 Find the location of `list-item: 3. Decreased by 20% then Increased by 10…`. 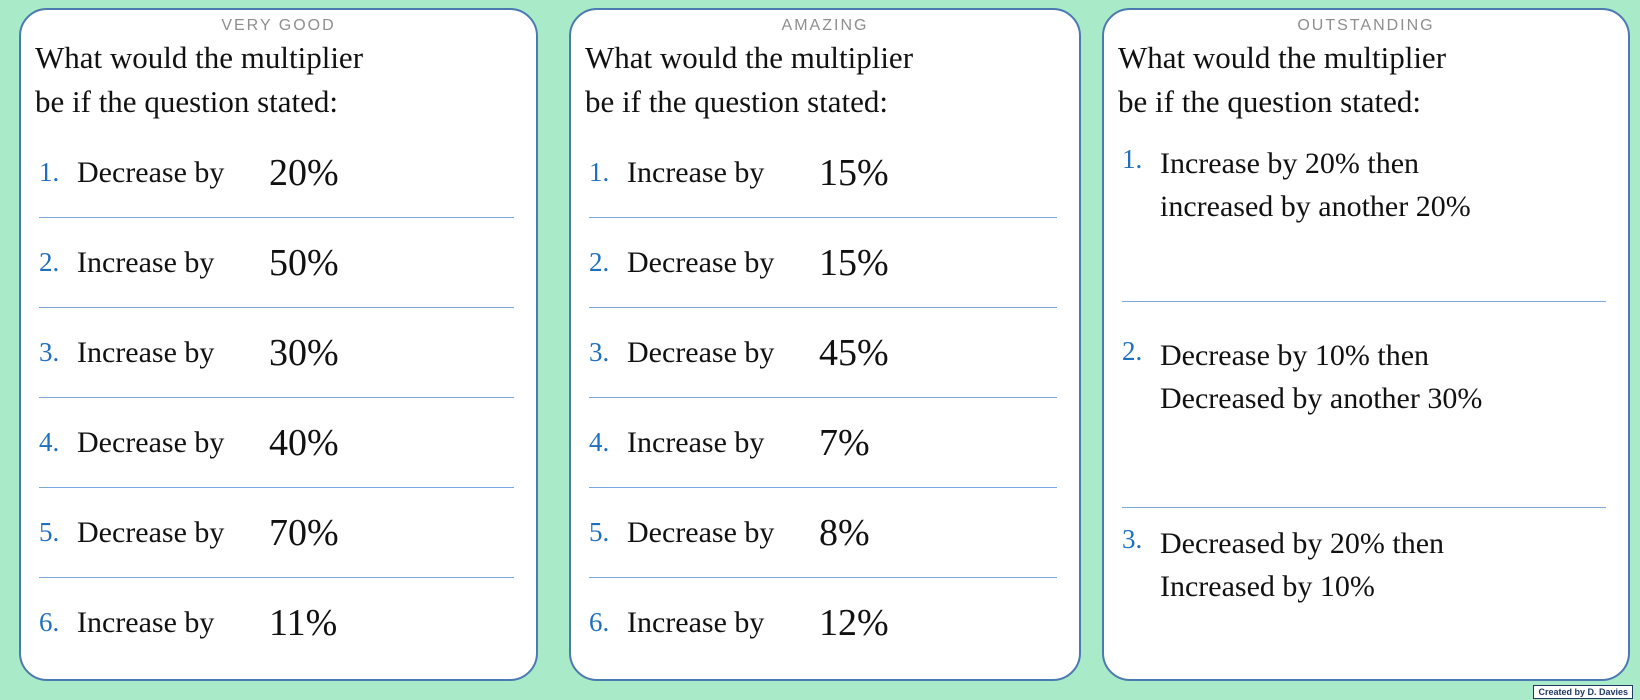

list-item: 3. Decreased by 20% then Increased by 10… is located at coordinates (1364, 558).